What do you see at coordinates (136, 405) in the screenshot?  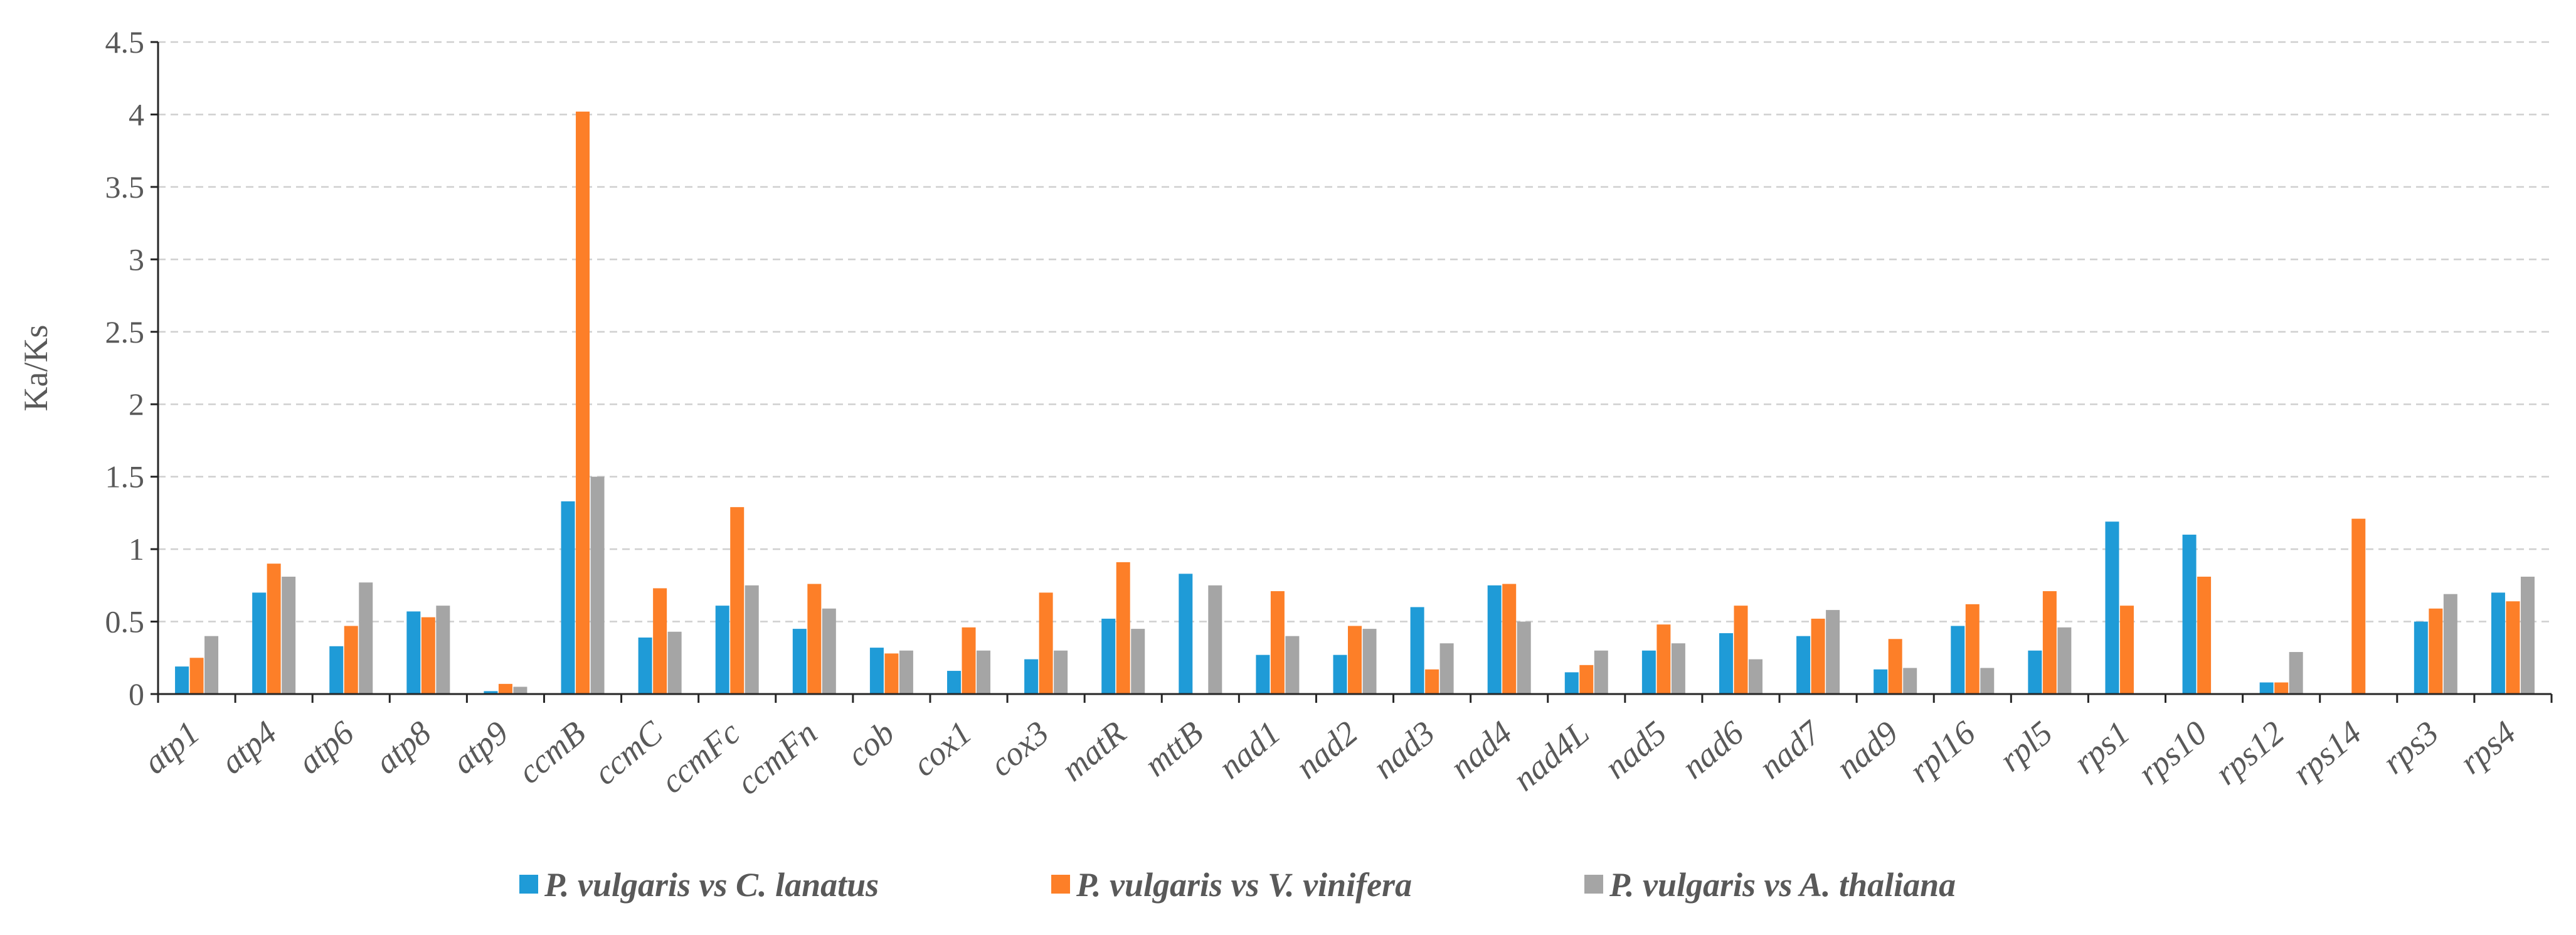 I see `y-tick-label: 2` at bounding box center [136, 405].